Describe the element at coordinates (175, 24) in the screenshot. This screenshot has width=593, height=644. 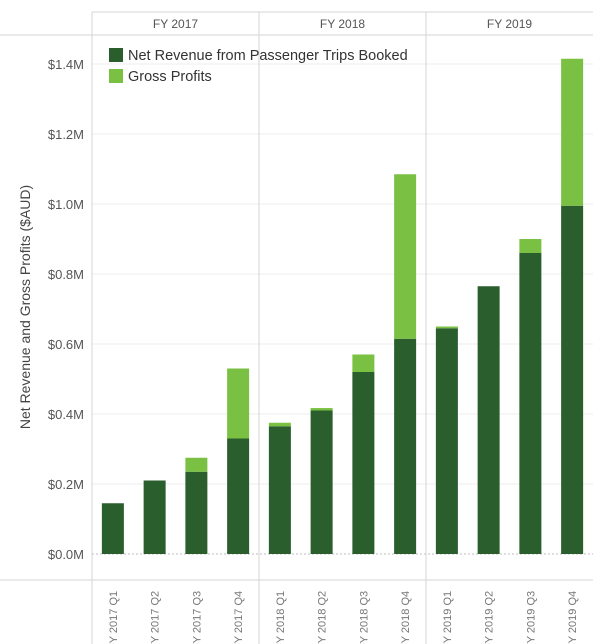
I see `panel-header: FY 2017` at that location.